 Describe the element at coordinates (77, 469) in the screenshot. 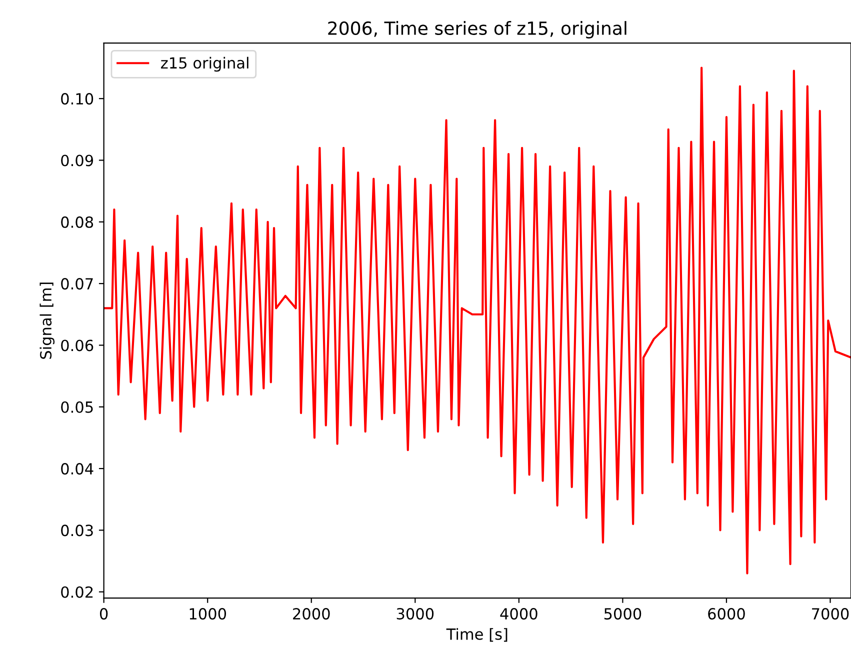

I see `y-tick-label: 0.04` at that location.